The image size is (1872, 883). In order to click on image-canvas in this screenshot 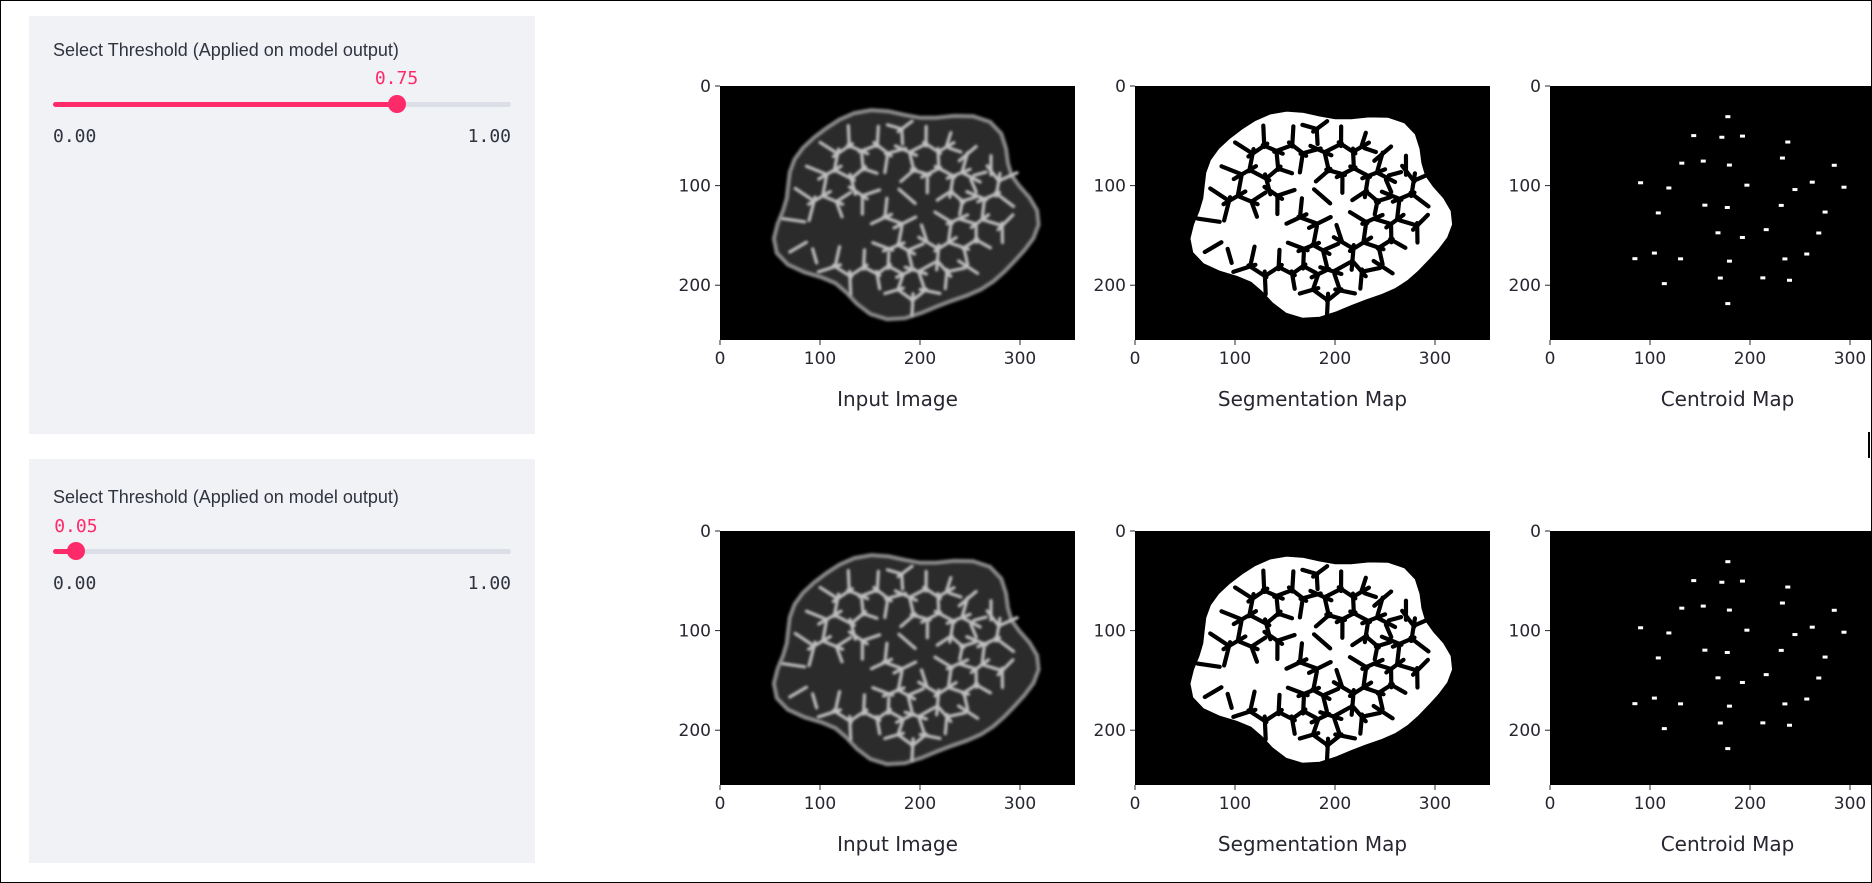, I will do `click(1711, 213)`.